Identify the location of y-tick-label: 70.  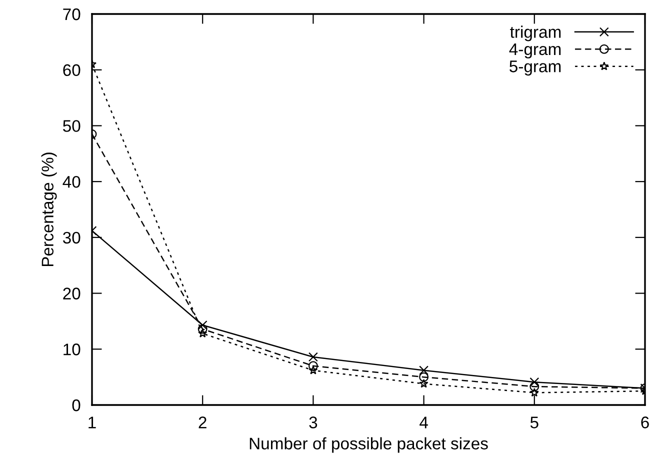
(71, 14).